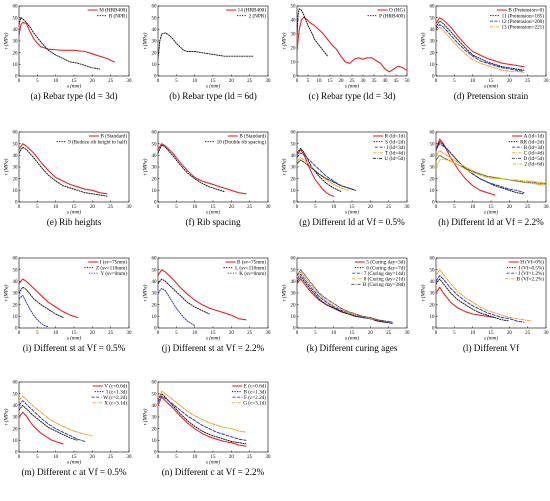 The image size is (550, 501). I want to click on x-tick-label: 50, so click(408, 81).